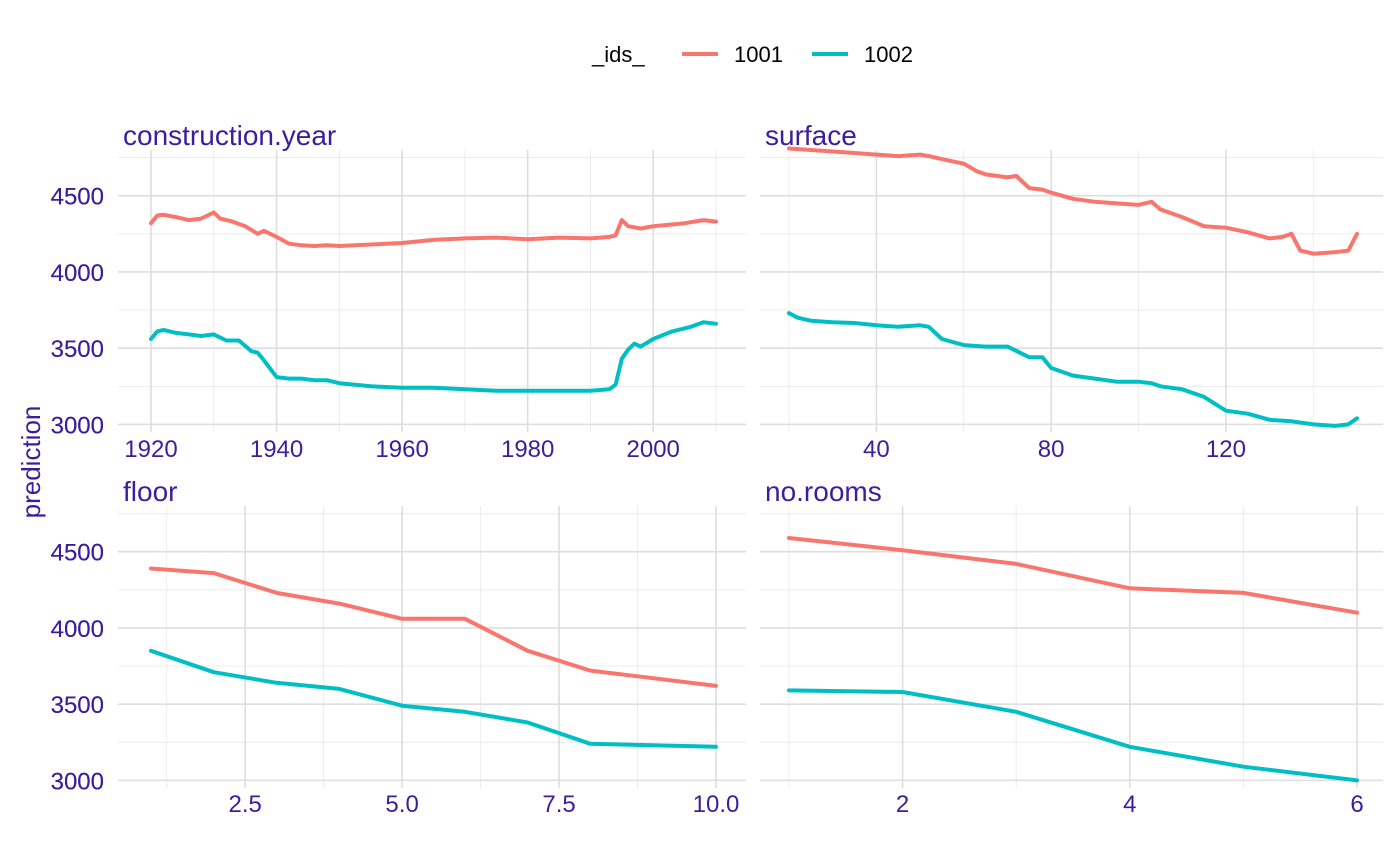  Describe the element at coordinates (823, 491) in the screenshot. I see `panel-title: no.rooms` at that location.